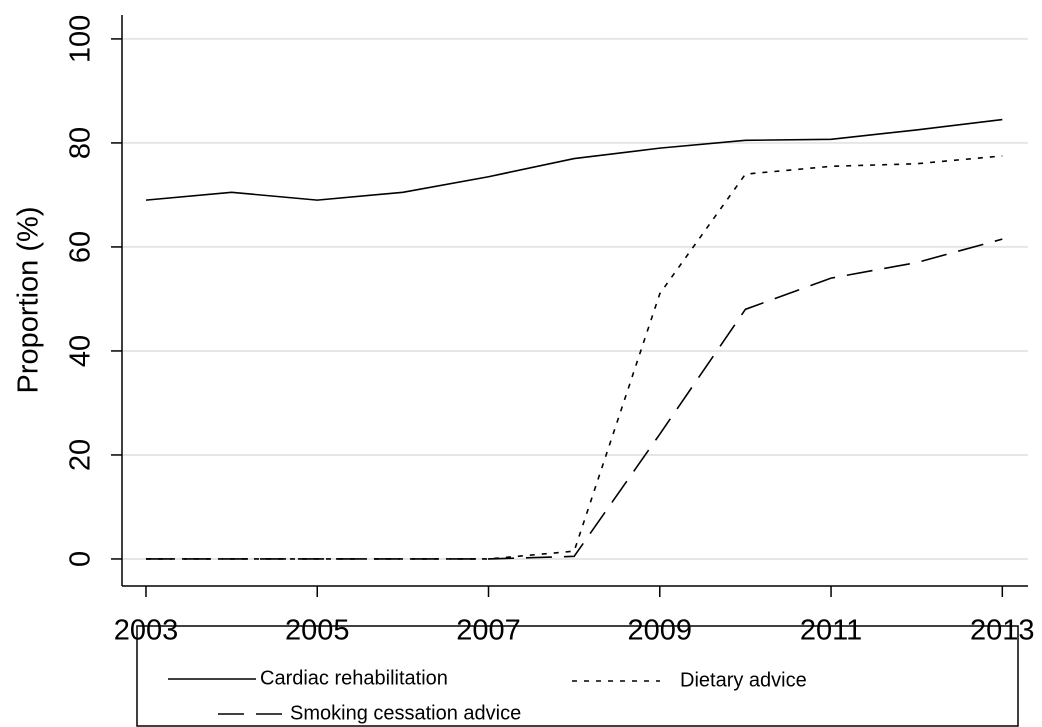 The height and width of the screenshot is (727, 1042). What do you see at coordinates (660, 631) in the screenshot?
I see `x-tick-label: 2009` at bounding box center [660, 631].